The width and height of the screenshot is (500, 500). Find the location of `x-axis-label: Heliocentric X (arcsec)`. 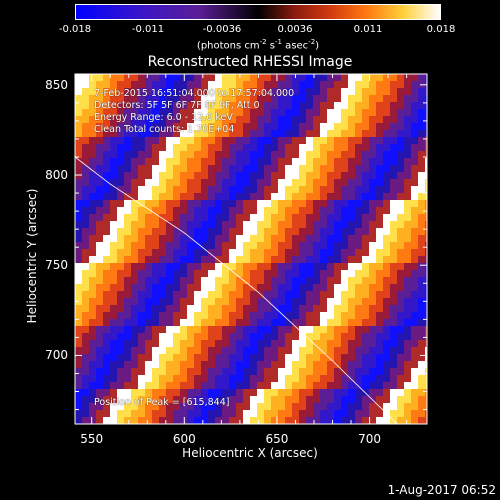

x-axis-label: Heliocentric X (arcsec) is located at coordinates (250, 453).